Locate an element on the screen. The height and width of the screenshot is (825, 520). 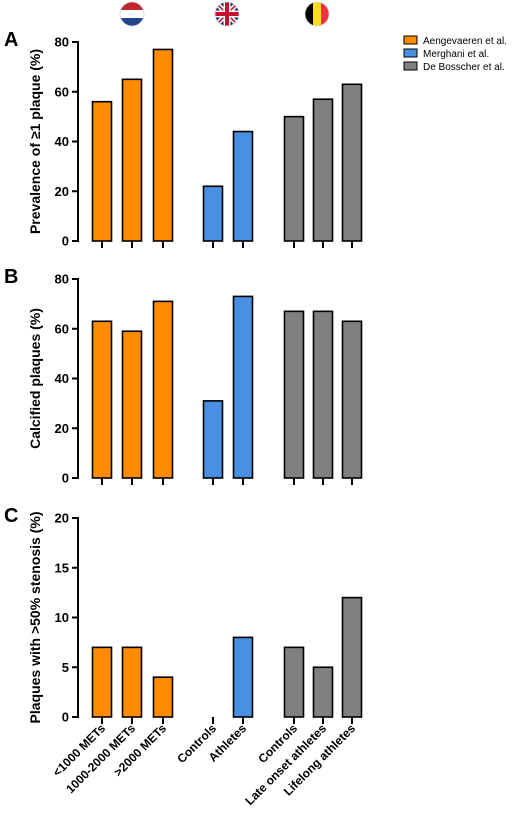
y-axis-label: Plaques with >50% stenosis (%) is located at coordinates (35, 617).